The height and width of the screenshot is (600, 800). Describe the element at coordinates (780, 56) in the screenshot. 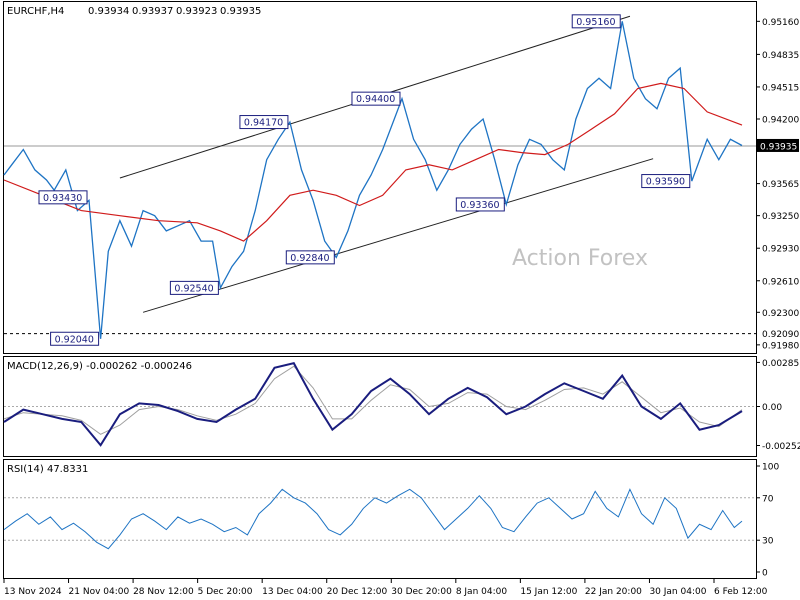

I see `price-tick-label: 0.94835` at that location.